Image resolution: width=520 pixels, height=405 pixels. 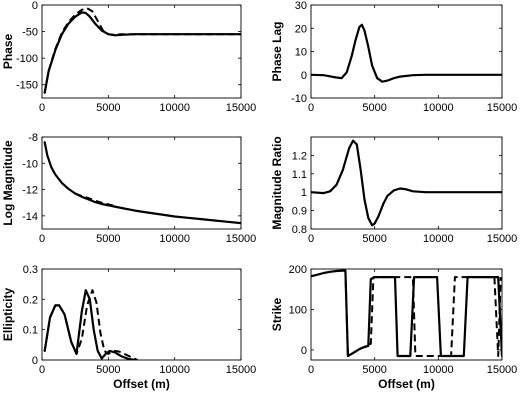 I want to click on y-tick-label-phase-0: -150, so click(x=27, y=86).